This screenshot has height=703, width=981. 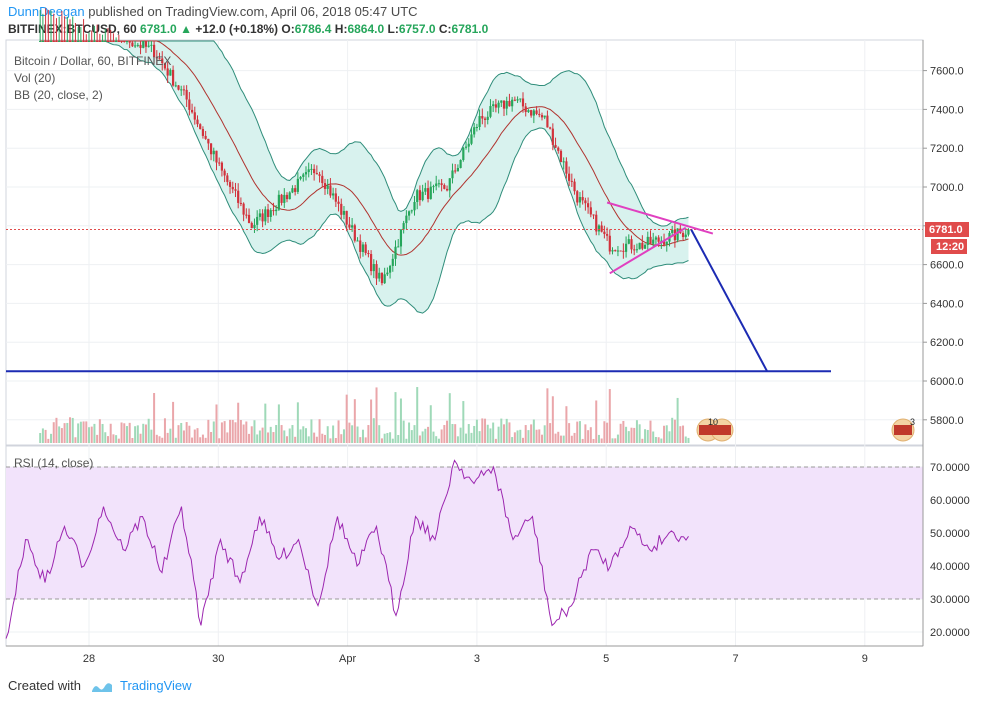 What do you see at coordinates (417, 29) in the screenshot?
I see `low-value: 6757.0` at bounding box center [417, 29].